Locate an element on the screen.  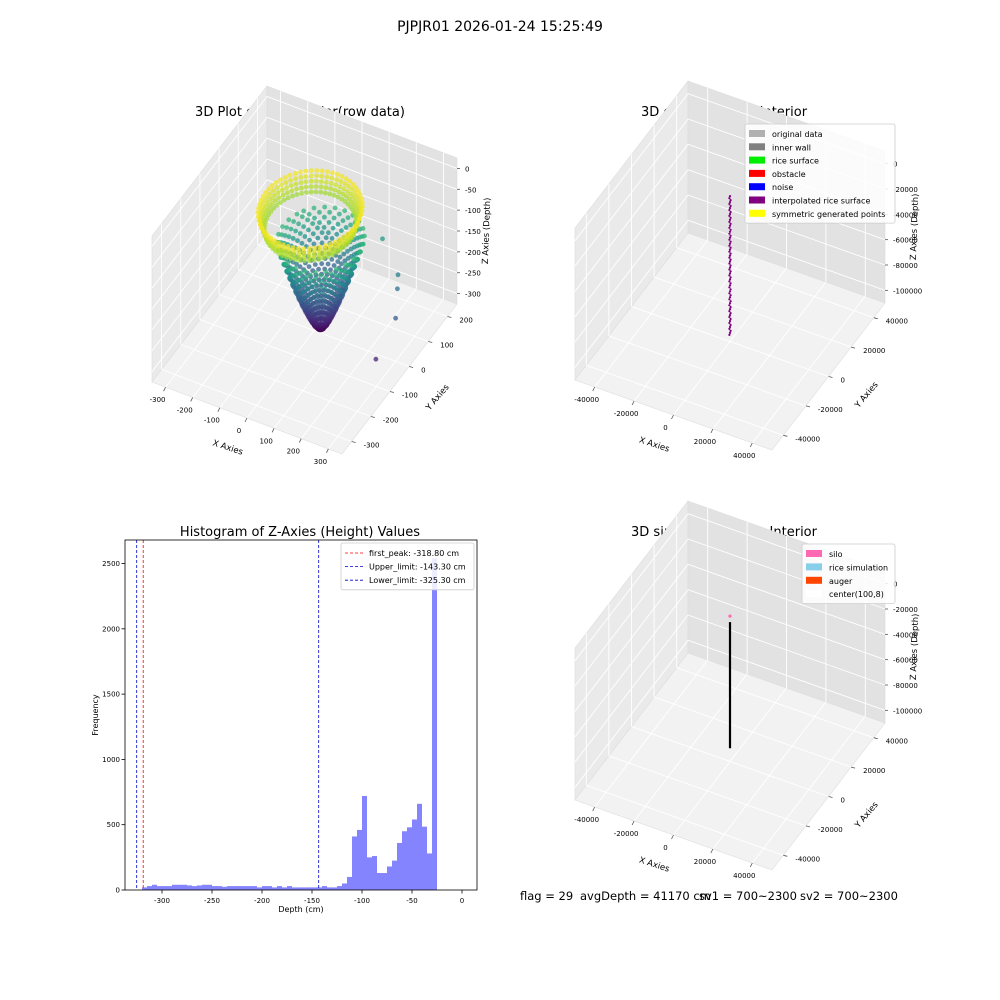
simulation-plot-ztick-label: -20000 is located at coordinates (905, 610).